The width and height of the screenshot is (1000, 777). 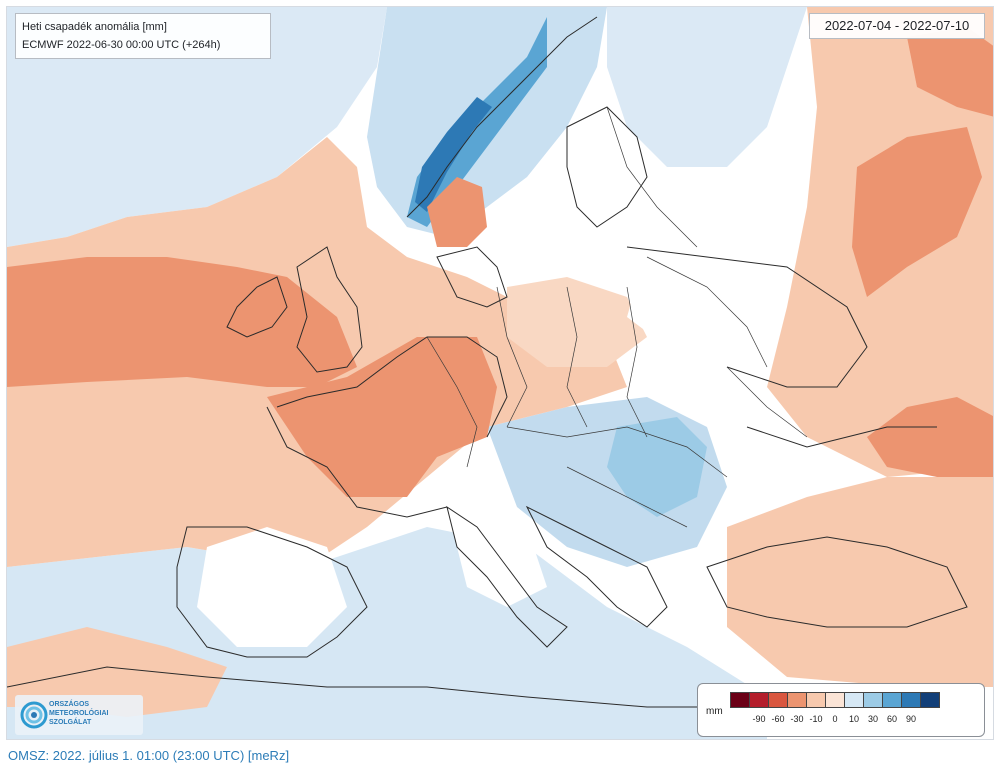 What do you see at coordinates (892, 719) in the screenshot?
I see `legend-tick-label: 60` at bounding box center [892, 719].